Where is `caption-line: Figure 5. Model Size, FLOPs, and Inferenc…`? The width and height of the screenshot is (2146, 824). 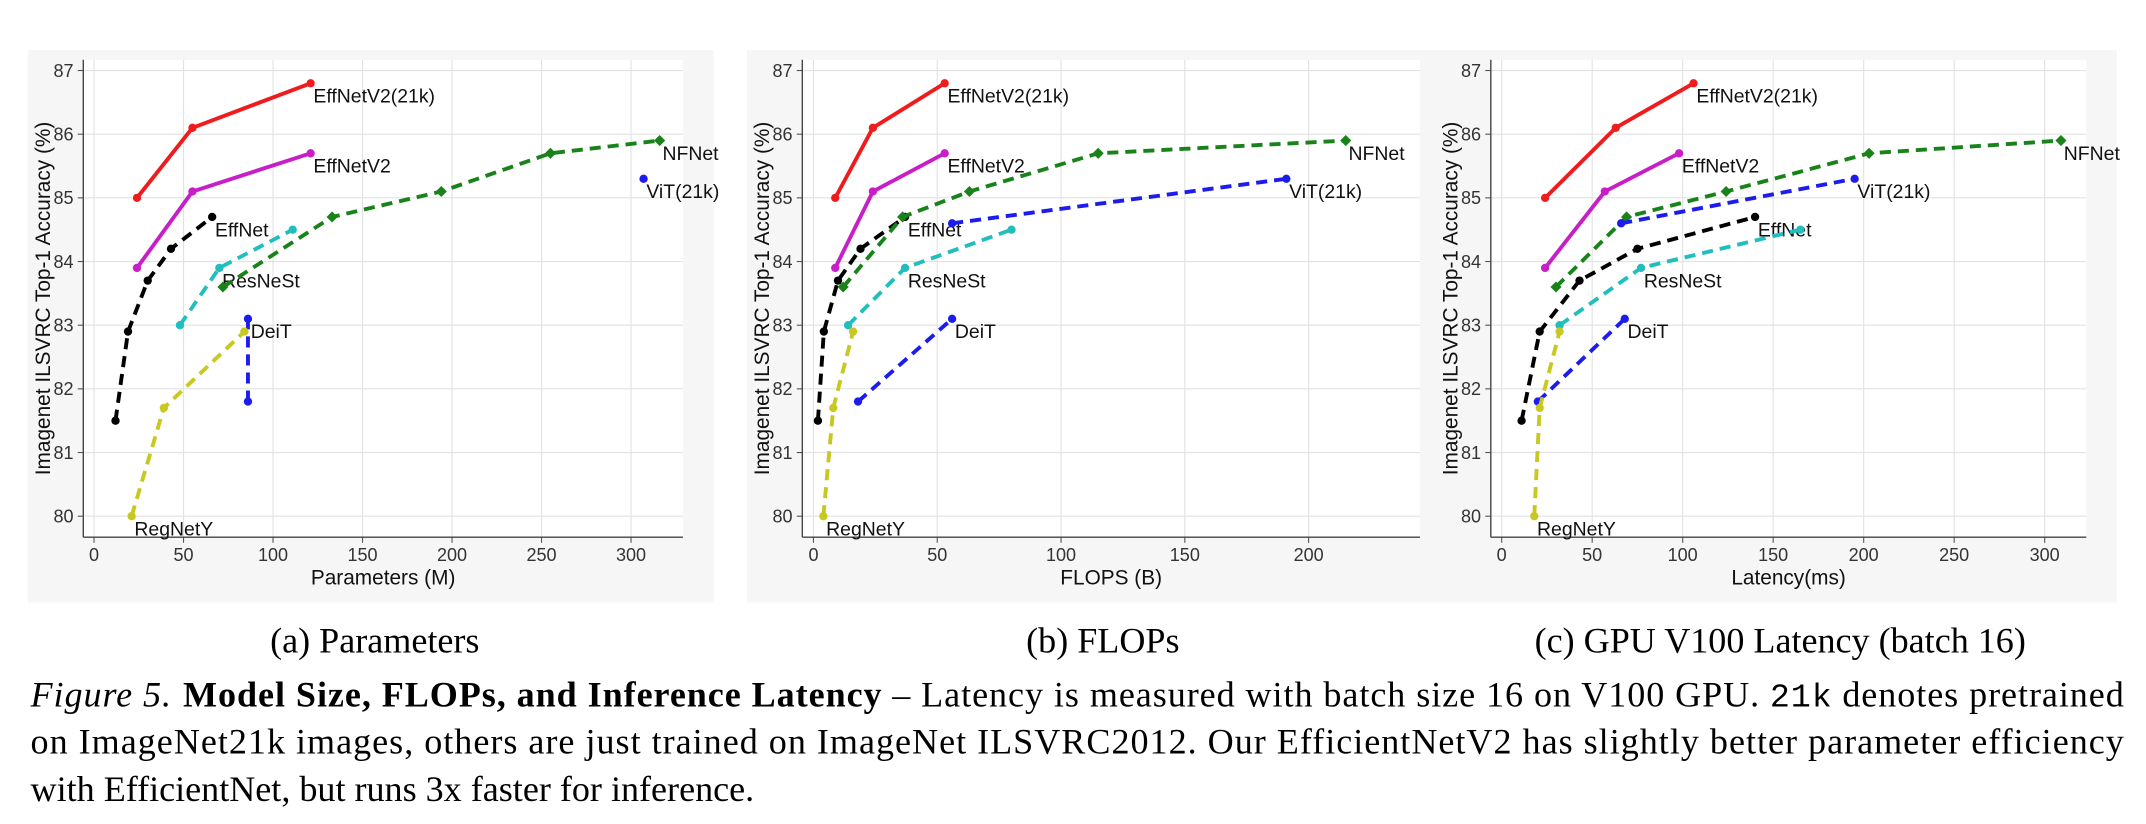
caption-line: Figure 5. Model Size, FLOPs, and Inferenc… is located at coordinates (1077, 696).